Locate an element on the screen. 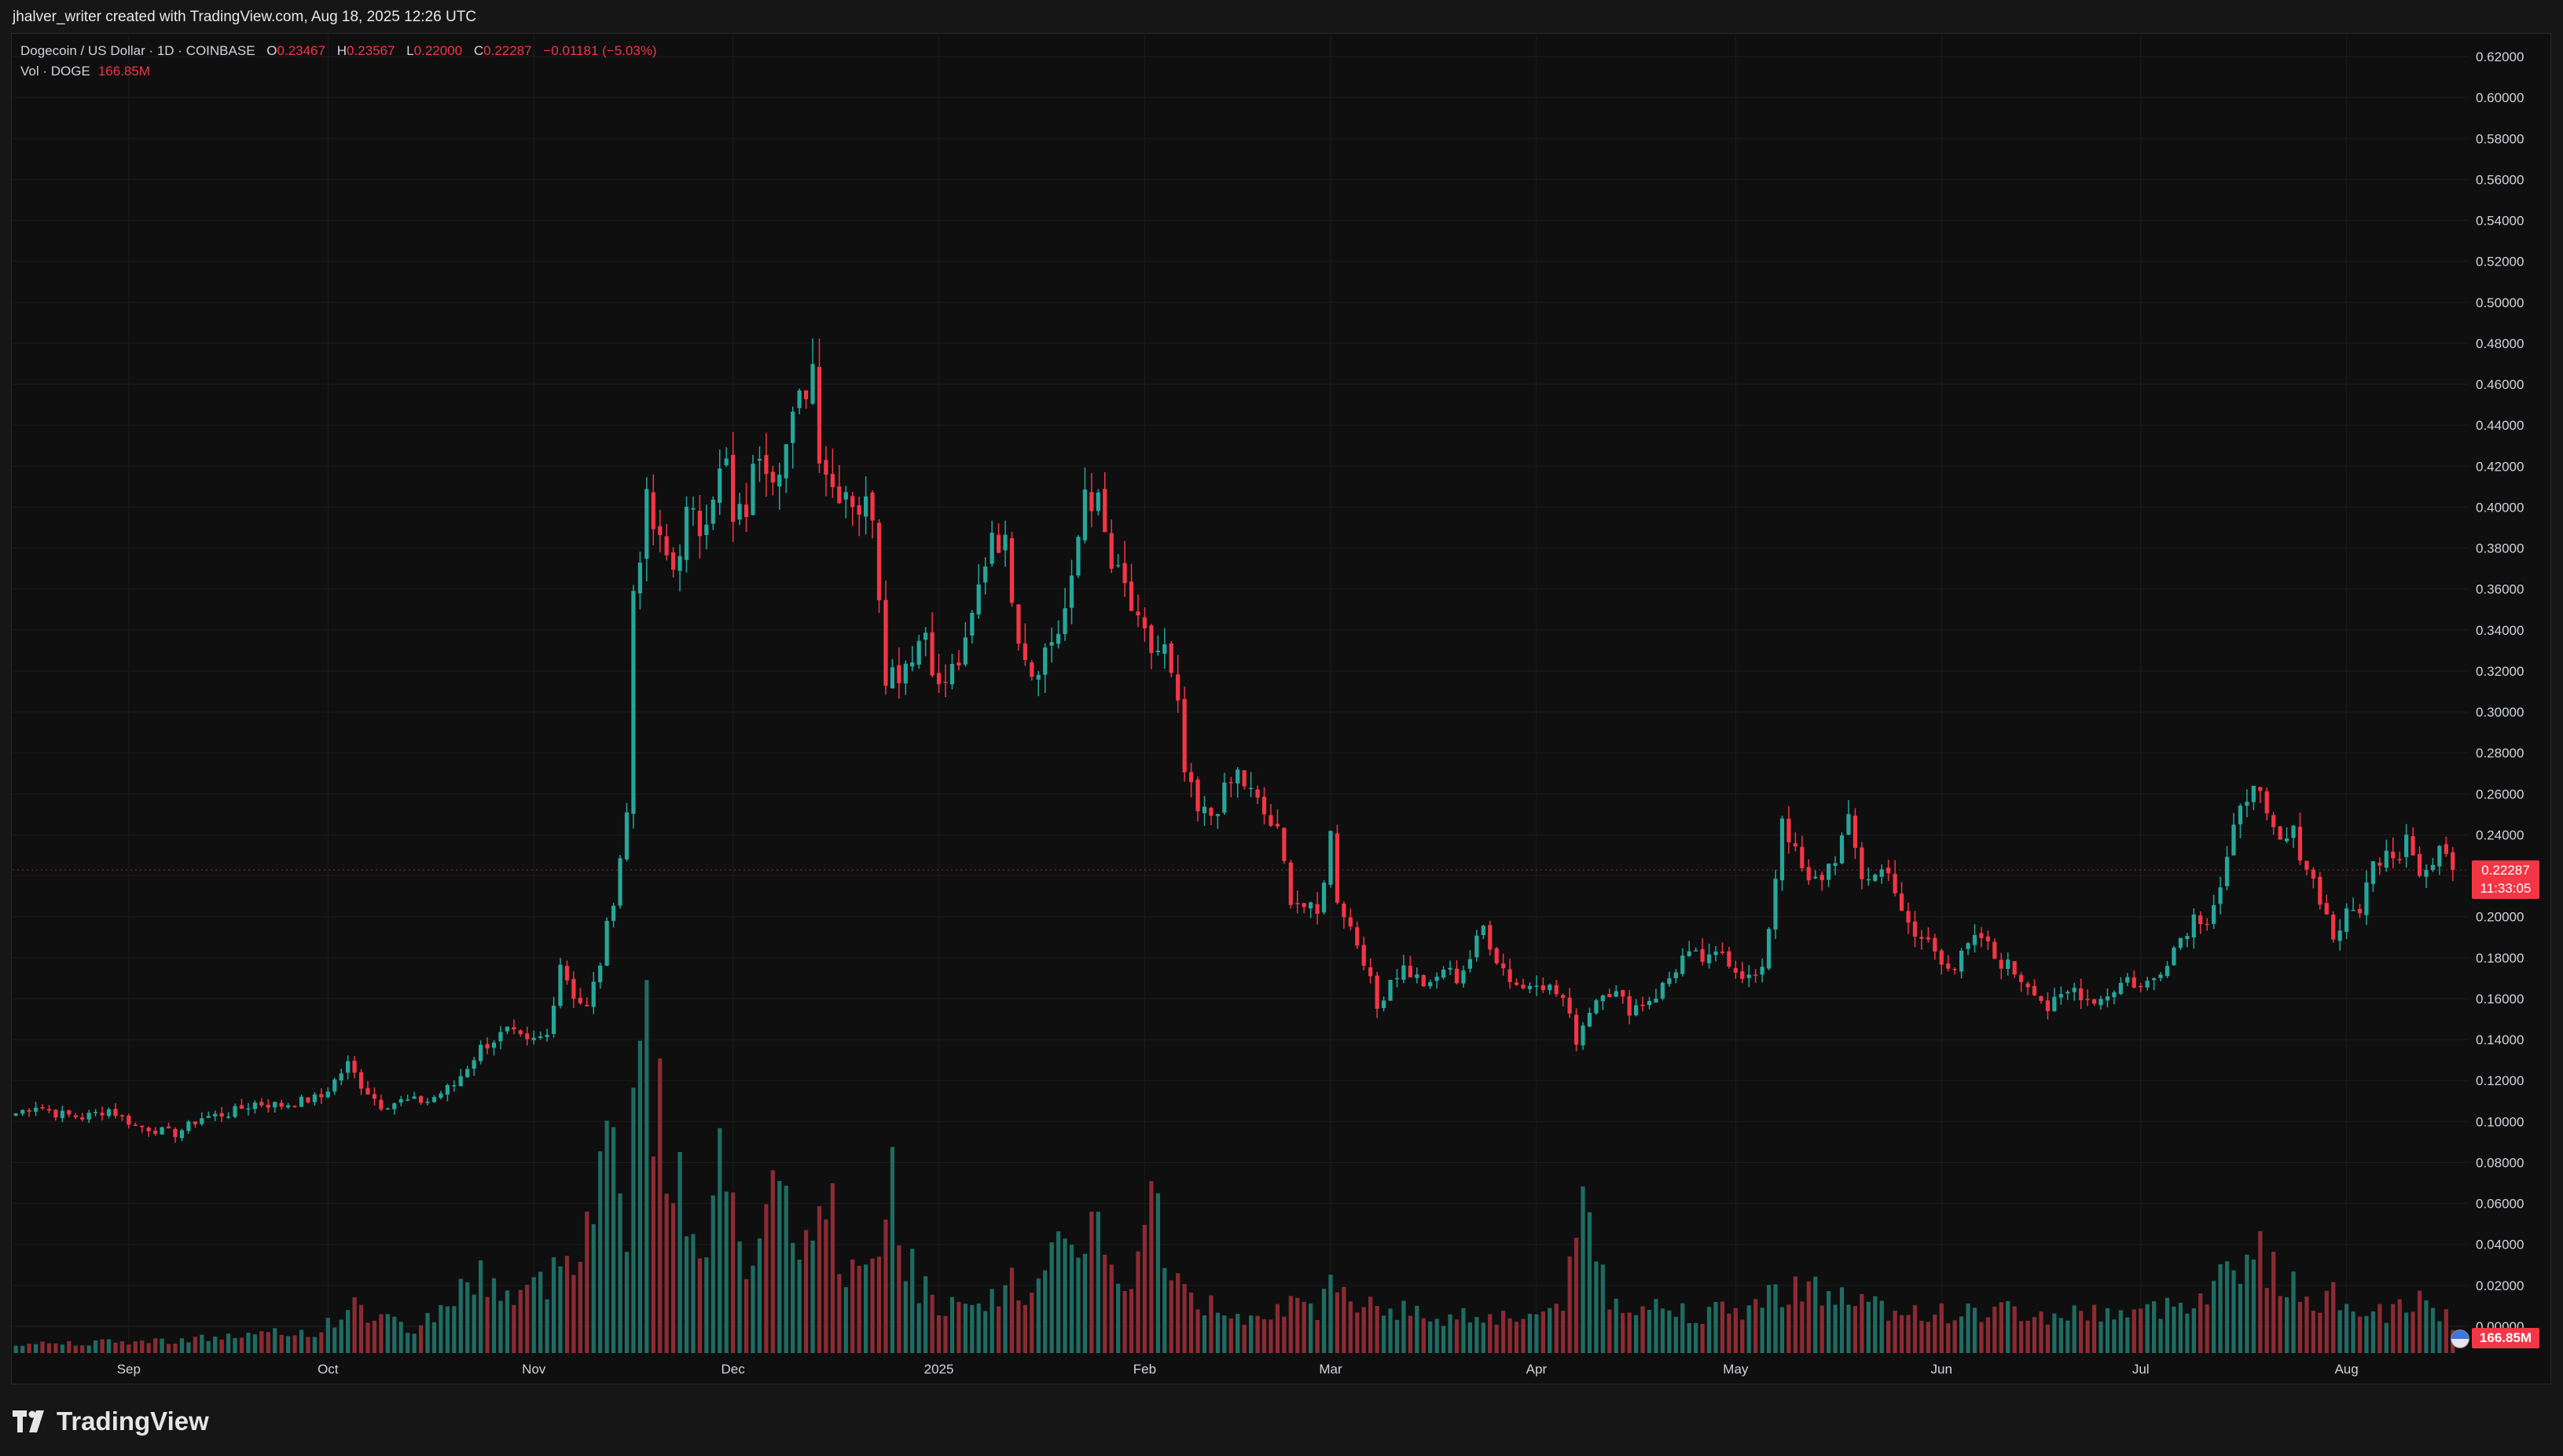 This screenshot has width=2563, height=1456. price-axis-label: 0.28000 is located at coordinates (2500, 753).